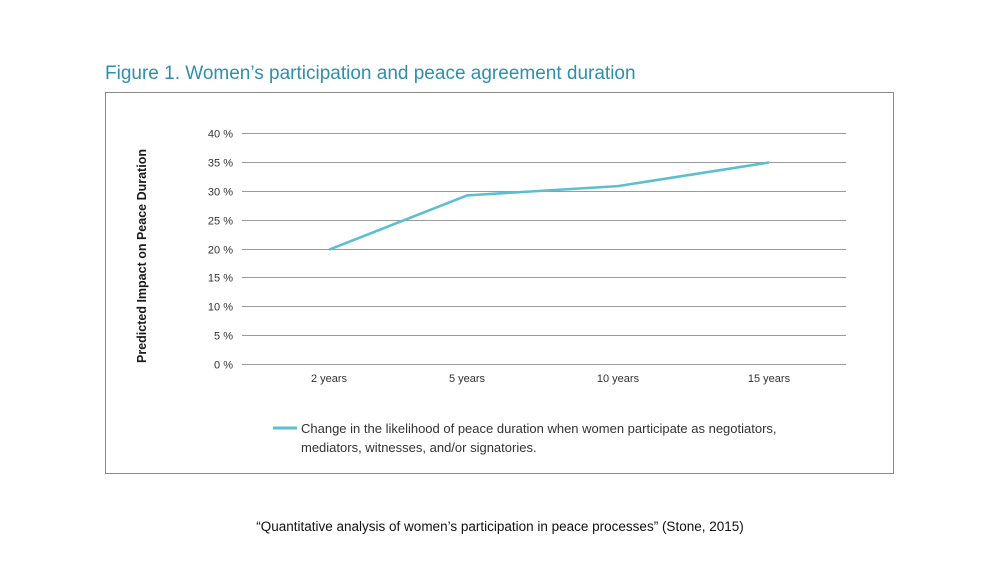  I want to click on series-line, so click(549, 206).